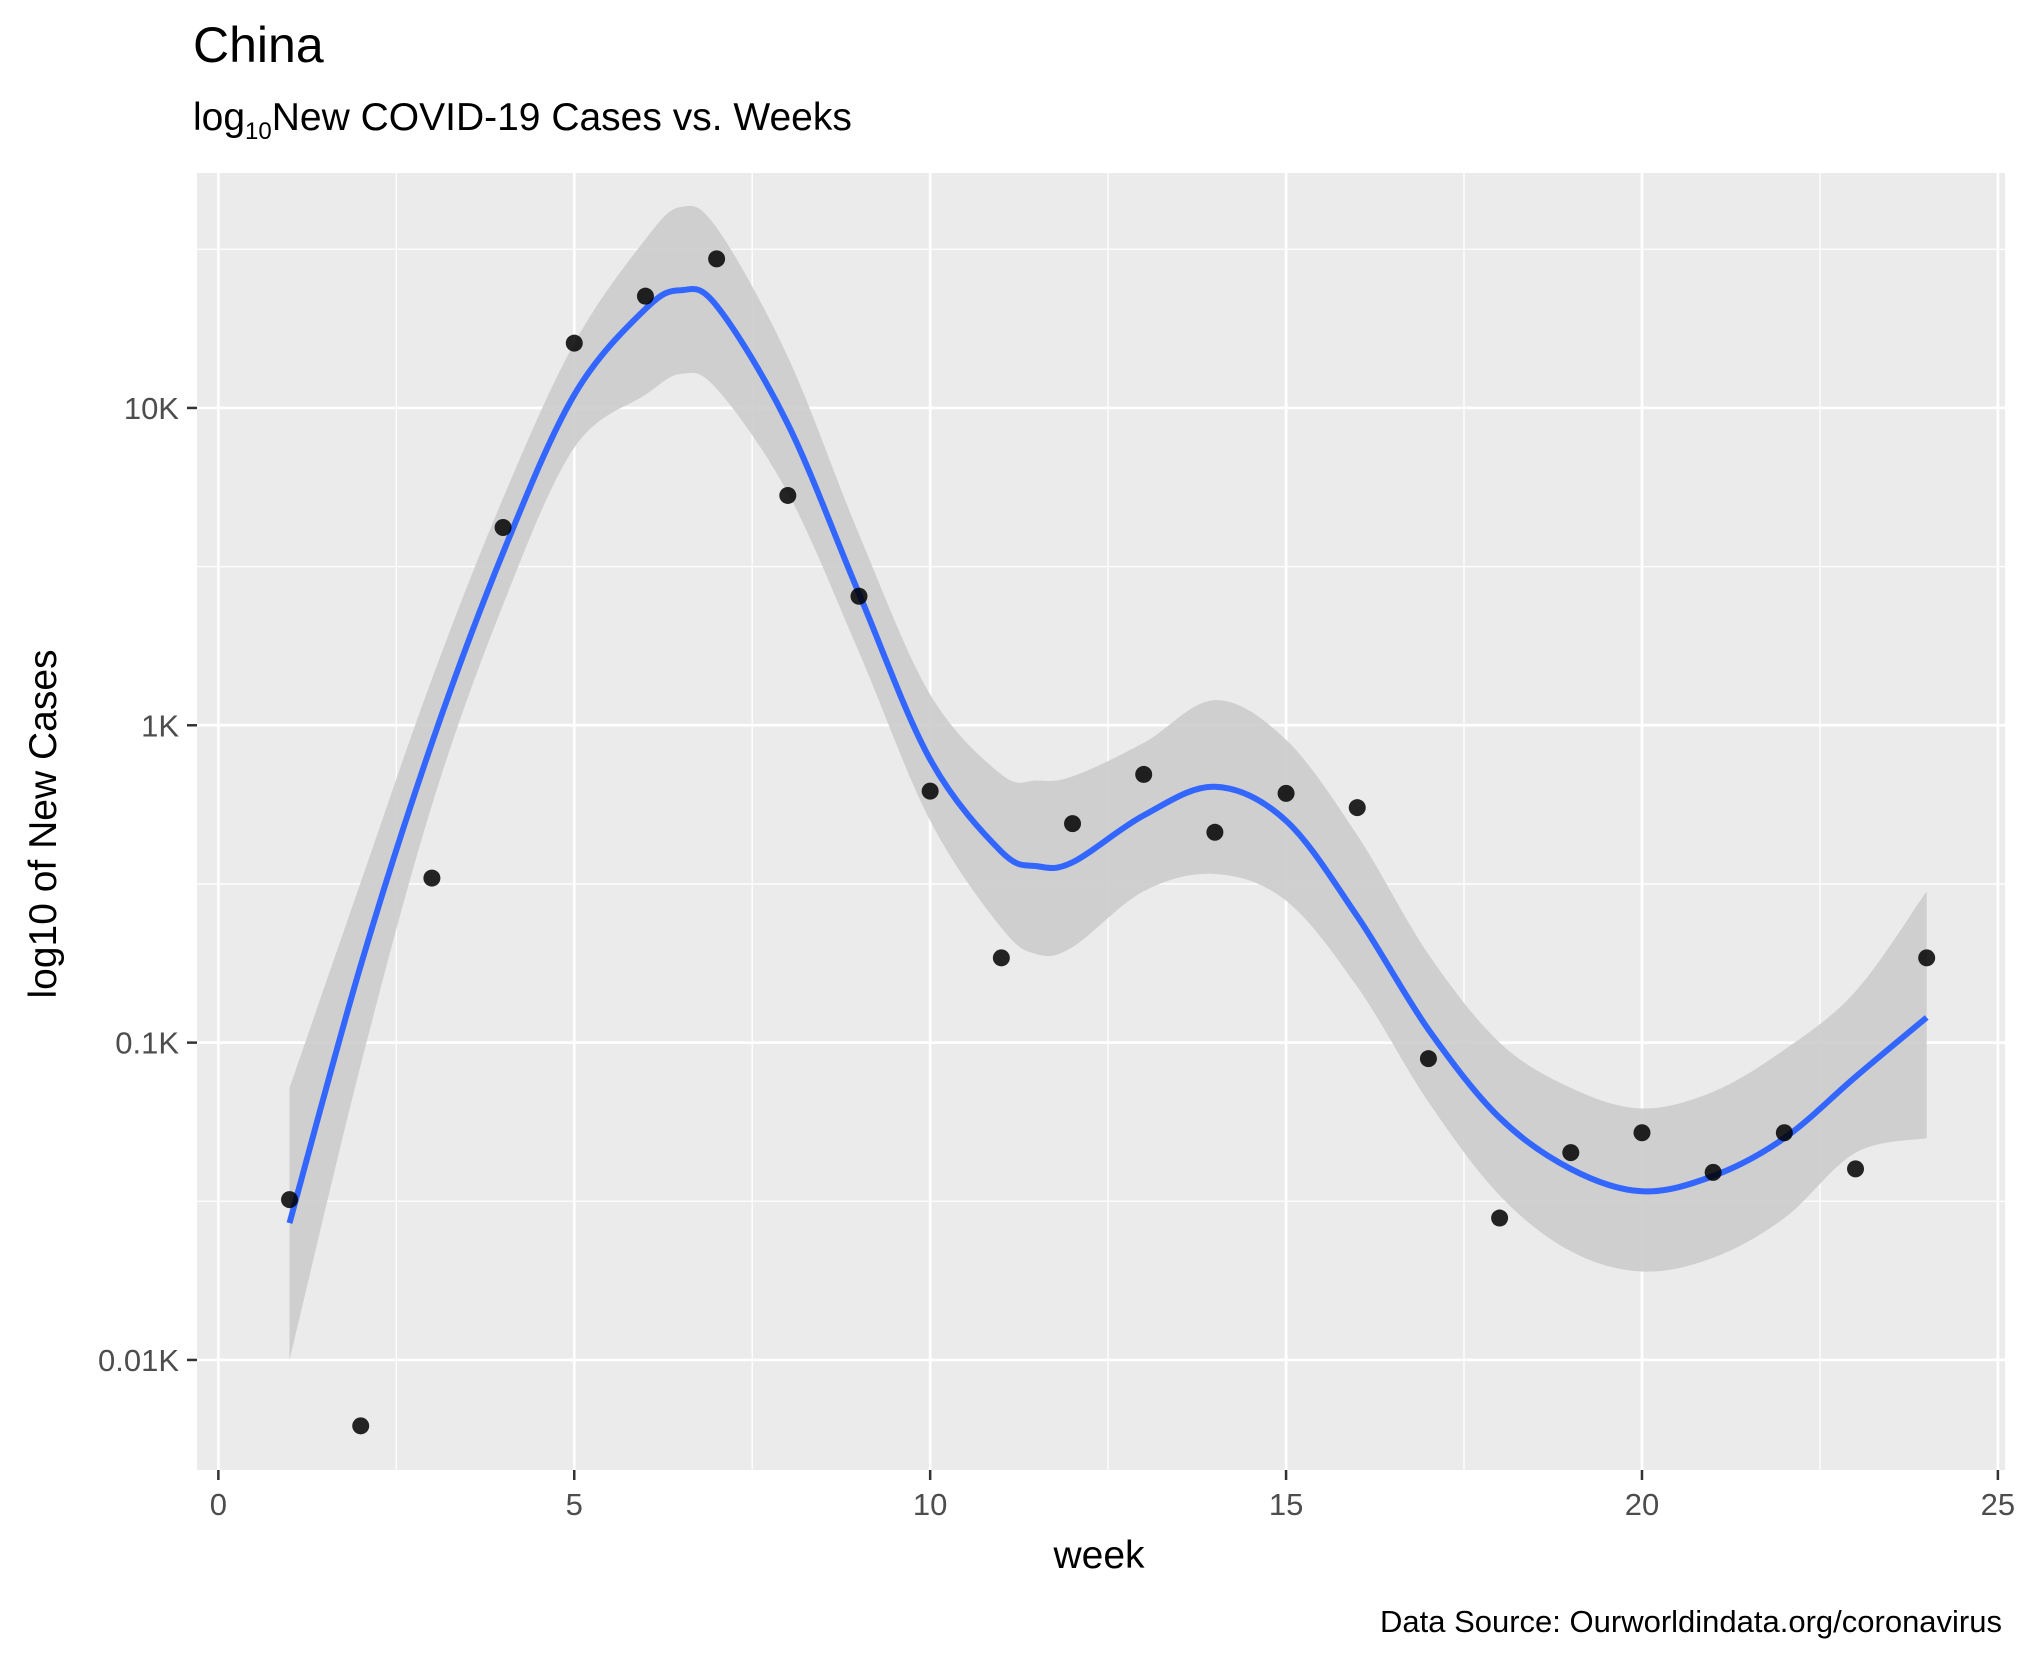  Describe the element at coordinates (147, 884) in the screenshot. I see `y-axis-ticks: 0.01K 0.1K 1K 10K` at that location.